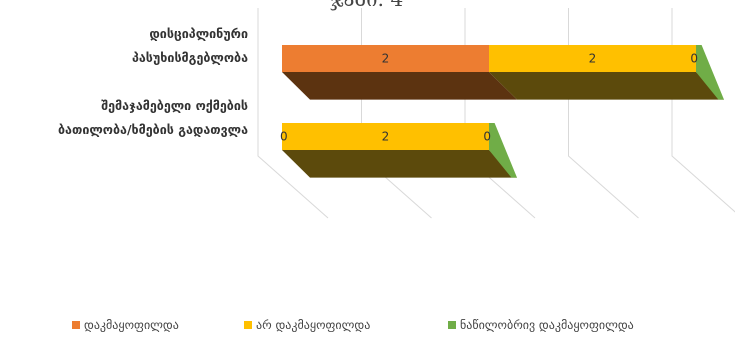  Describe the element at coordinates (198, 33) in the screenshot. I see `category-label: დისციპლინური` at that location.